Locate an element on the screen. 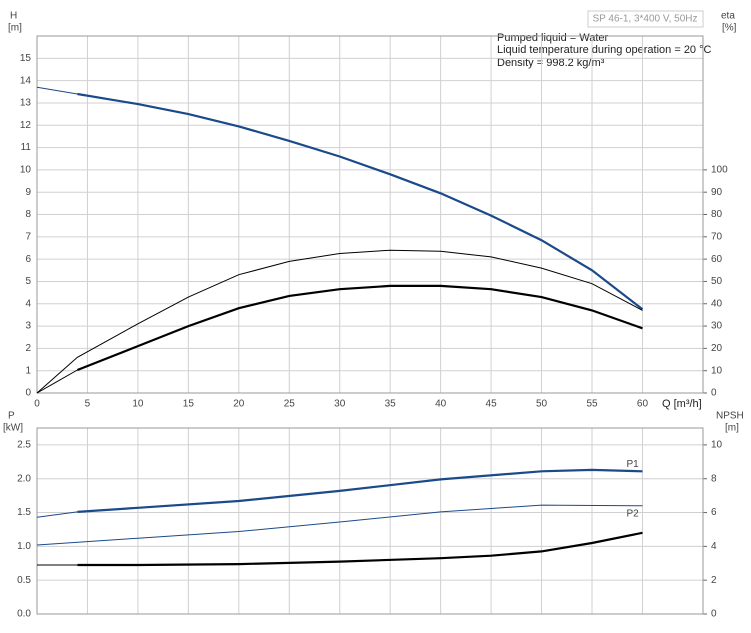  y2-tick-label: 90 is located at coordinates (717, 192).